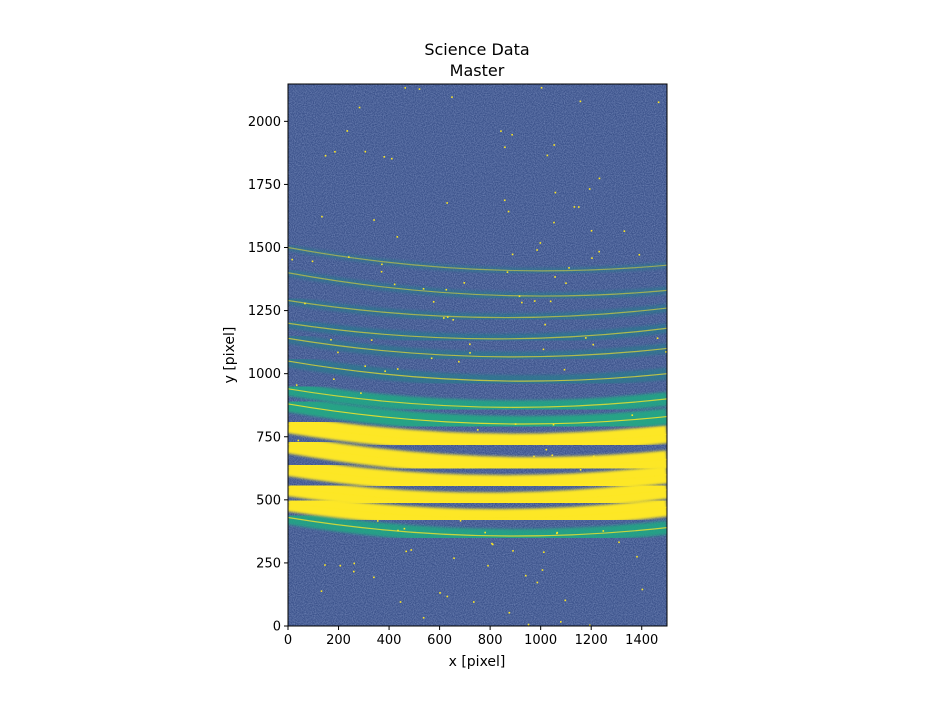 This screenshot has height=703, width=930. Describe the element at coordinates (477, 70) in the screenshot. I see `chart-title-line-2: Master` at that location.